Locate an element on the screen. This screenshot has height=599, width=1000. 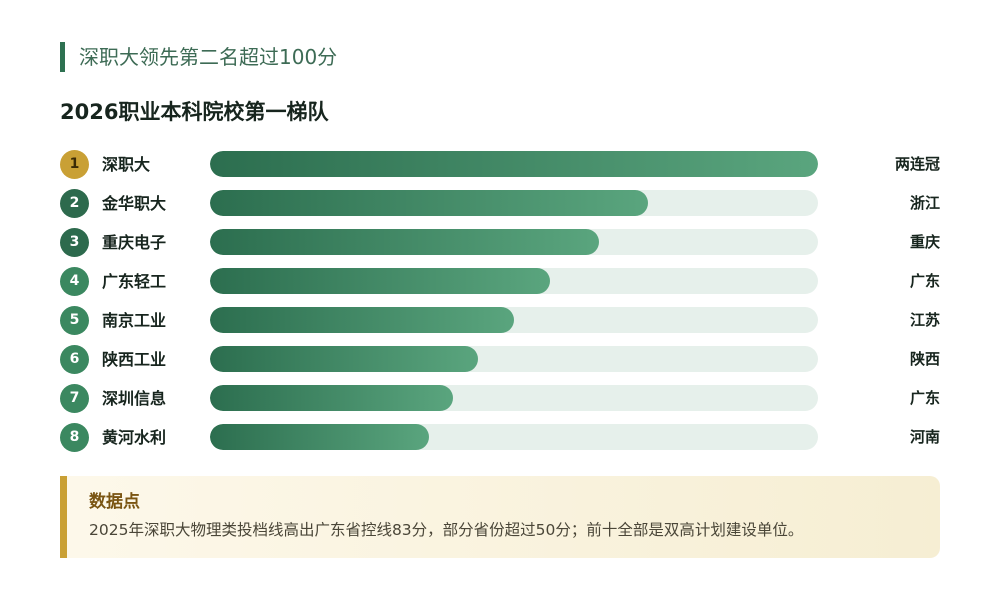
region-label: 重庆 is located at coordinates (924, 242).